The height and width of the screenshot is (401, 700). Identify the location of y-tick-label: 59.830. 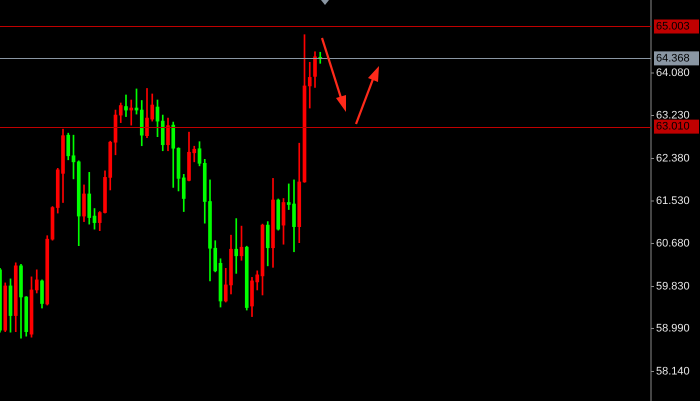
(673, 286).